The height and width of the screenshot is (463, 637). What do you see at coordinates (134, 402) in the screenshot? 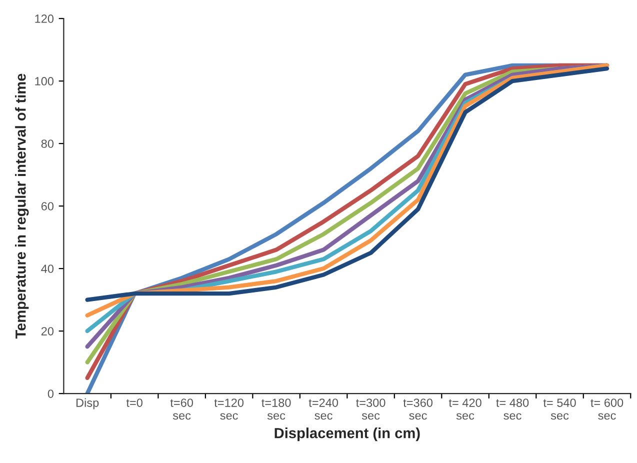
I see `x-tick-label: t=0` at bounding box center [134, 402].